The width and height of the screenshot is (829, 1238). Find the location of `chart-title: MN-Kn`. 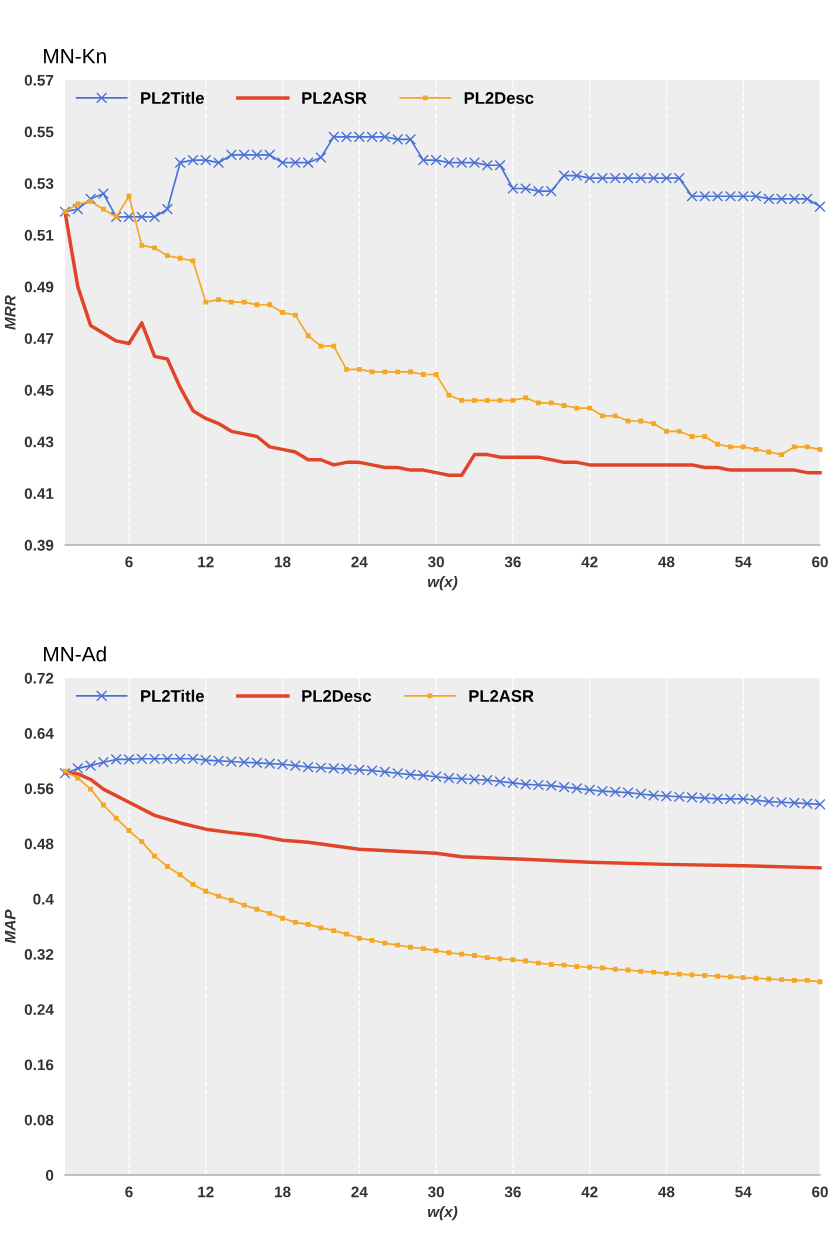

chart-title: MN-Kn is located at coordinates (75, 56).